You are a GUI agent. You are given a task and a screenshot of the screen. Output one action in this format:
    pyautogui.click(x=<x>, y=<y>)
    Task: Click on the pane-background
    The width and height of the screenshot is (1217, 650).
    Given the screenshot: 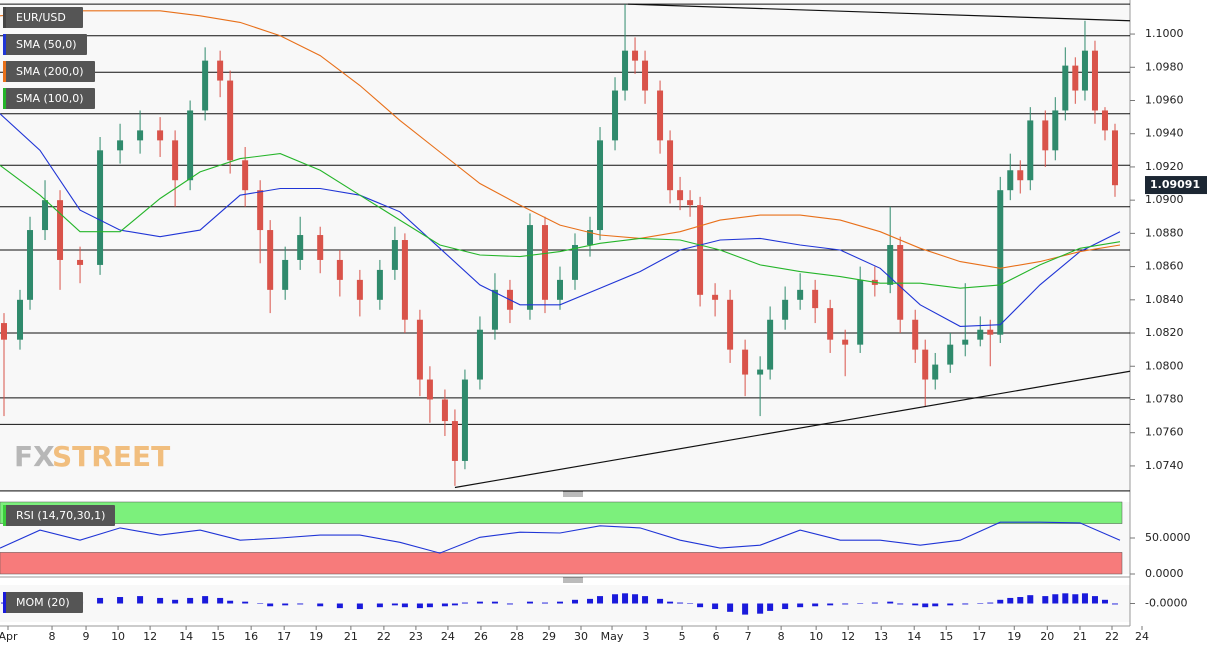 What is the action you would take?
    pyautogui.click(x=565, y=603)
    